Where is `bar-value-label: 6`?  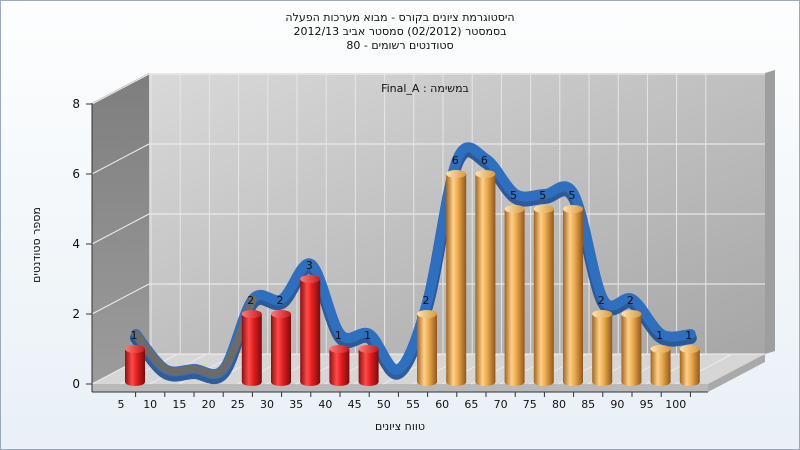 bar-value-label: 6 is located at coordinates (455, 160).